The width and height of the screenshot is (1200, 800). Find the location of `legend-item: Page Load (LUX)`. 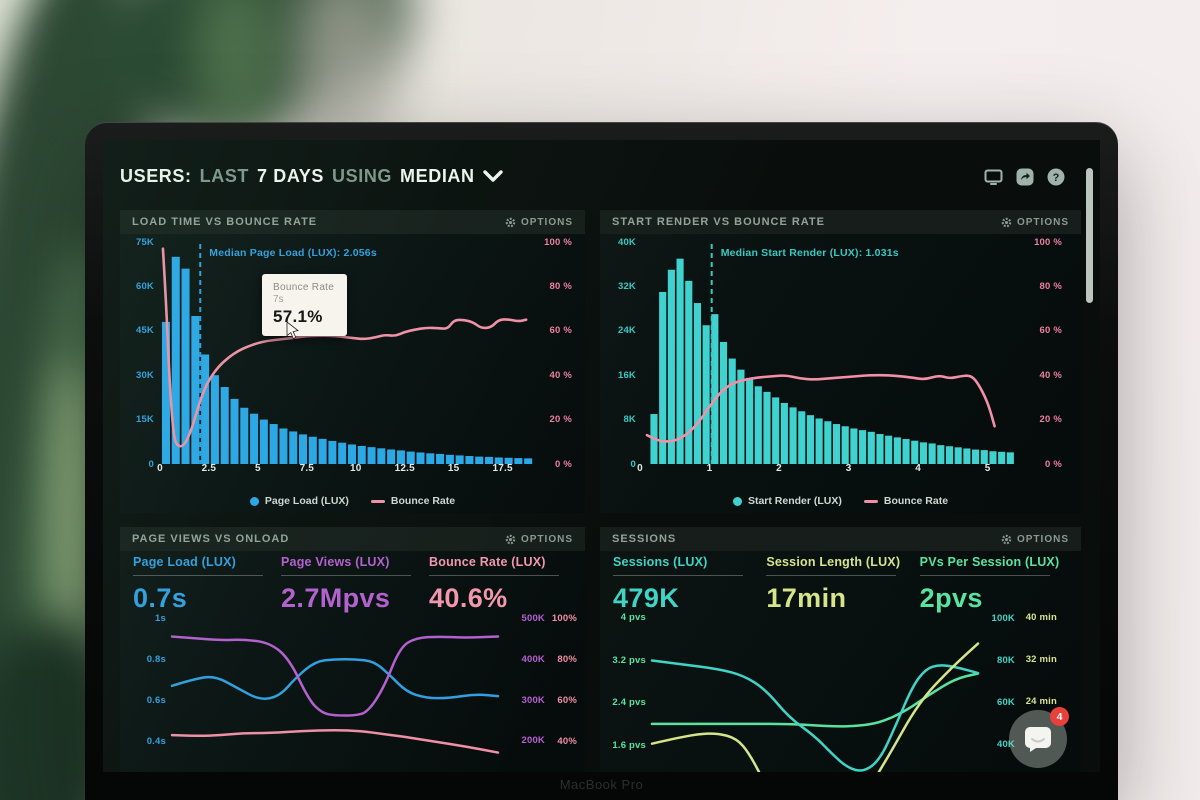

legend-item: Page Load (LUX) is located at coordinates (299, 501).